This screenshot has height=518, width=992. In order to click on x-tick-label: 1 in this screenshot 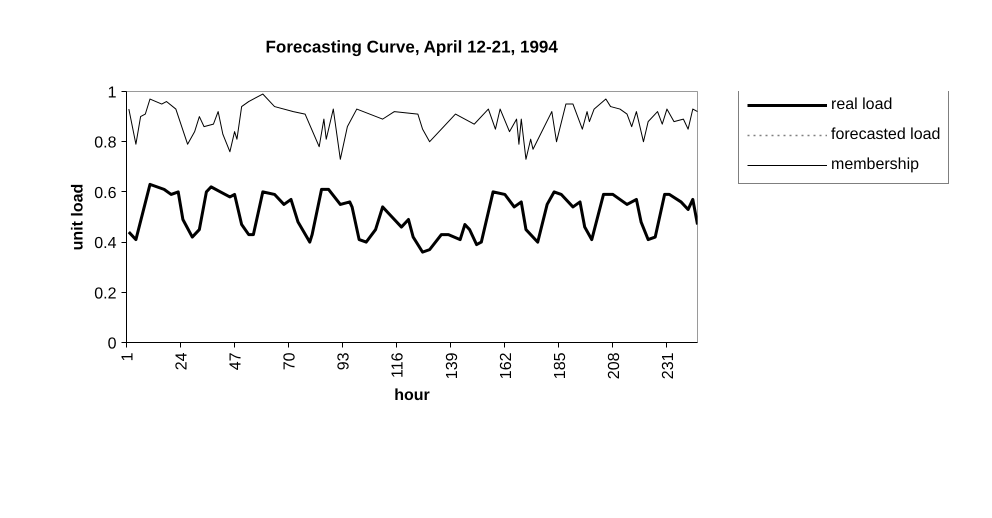, I will do `click(128, 357)`.